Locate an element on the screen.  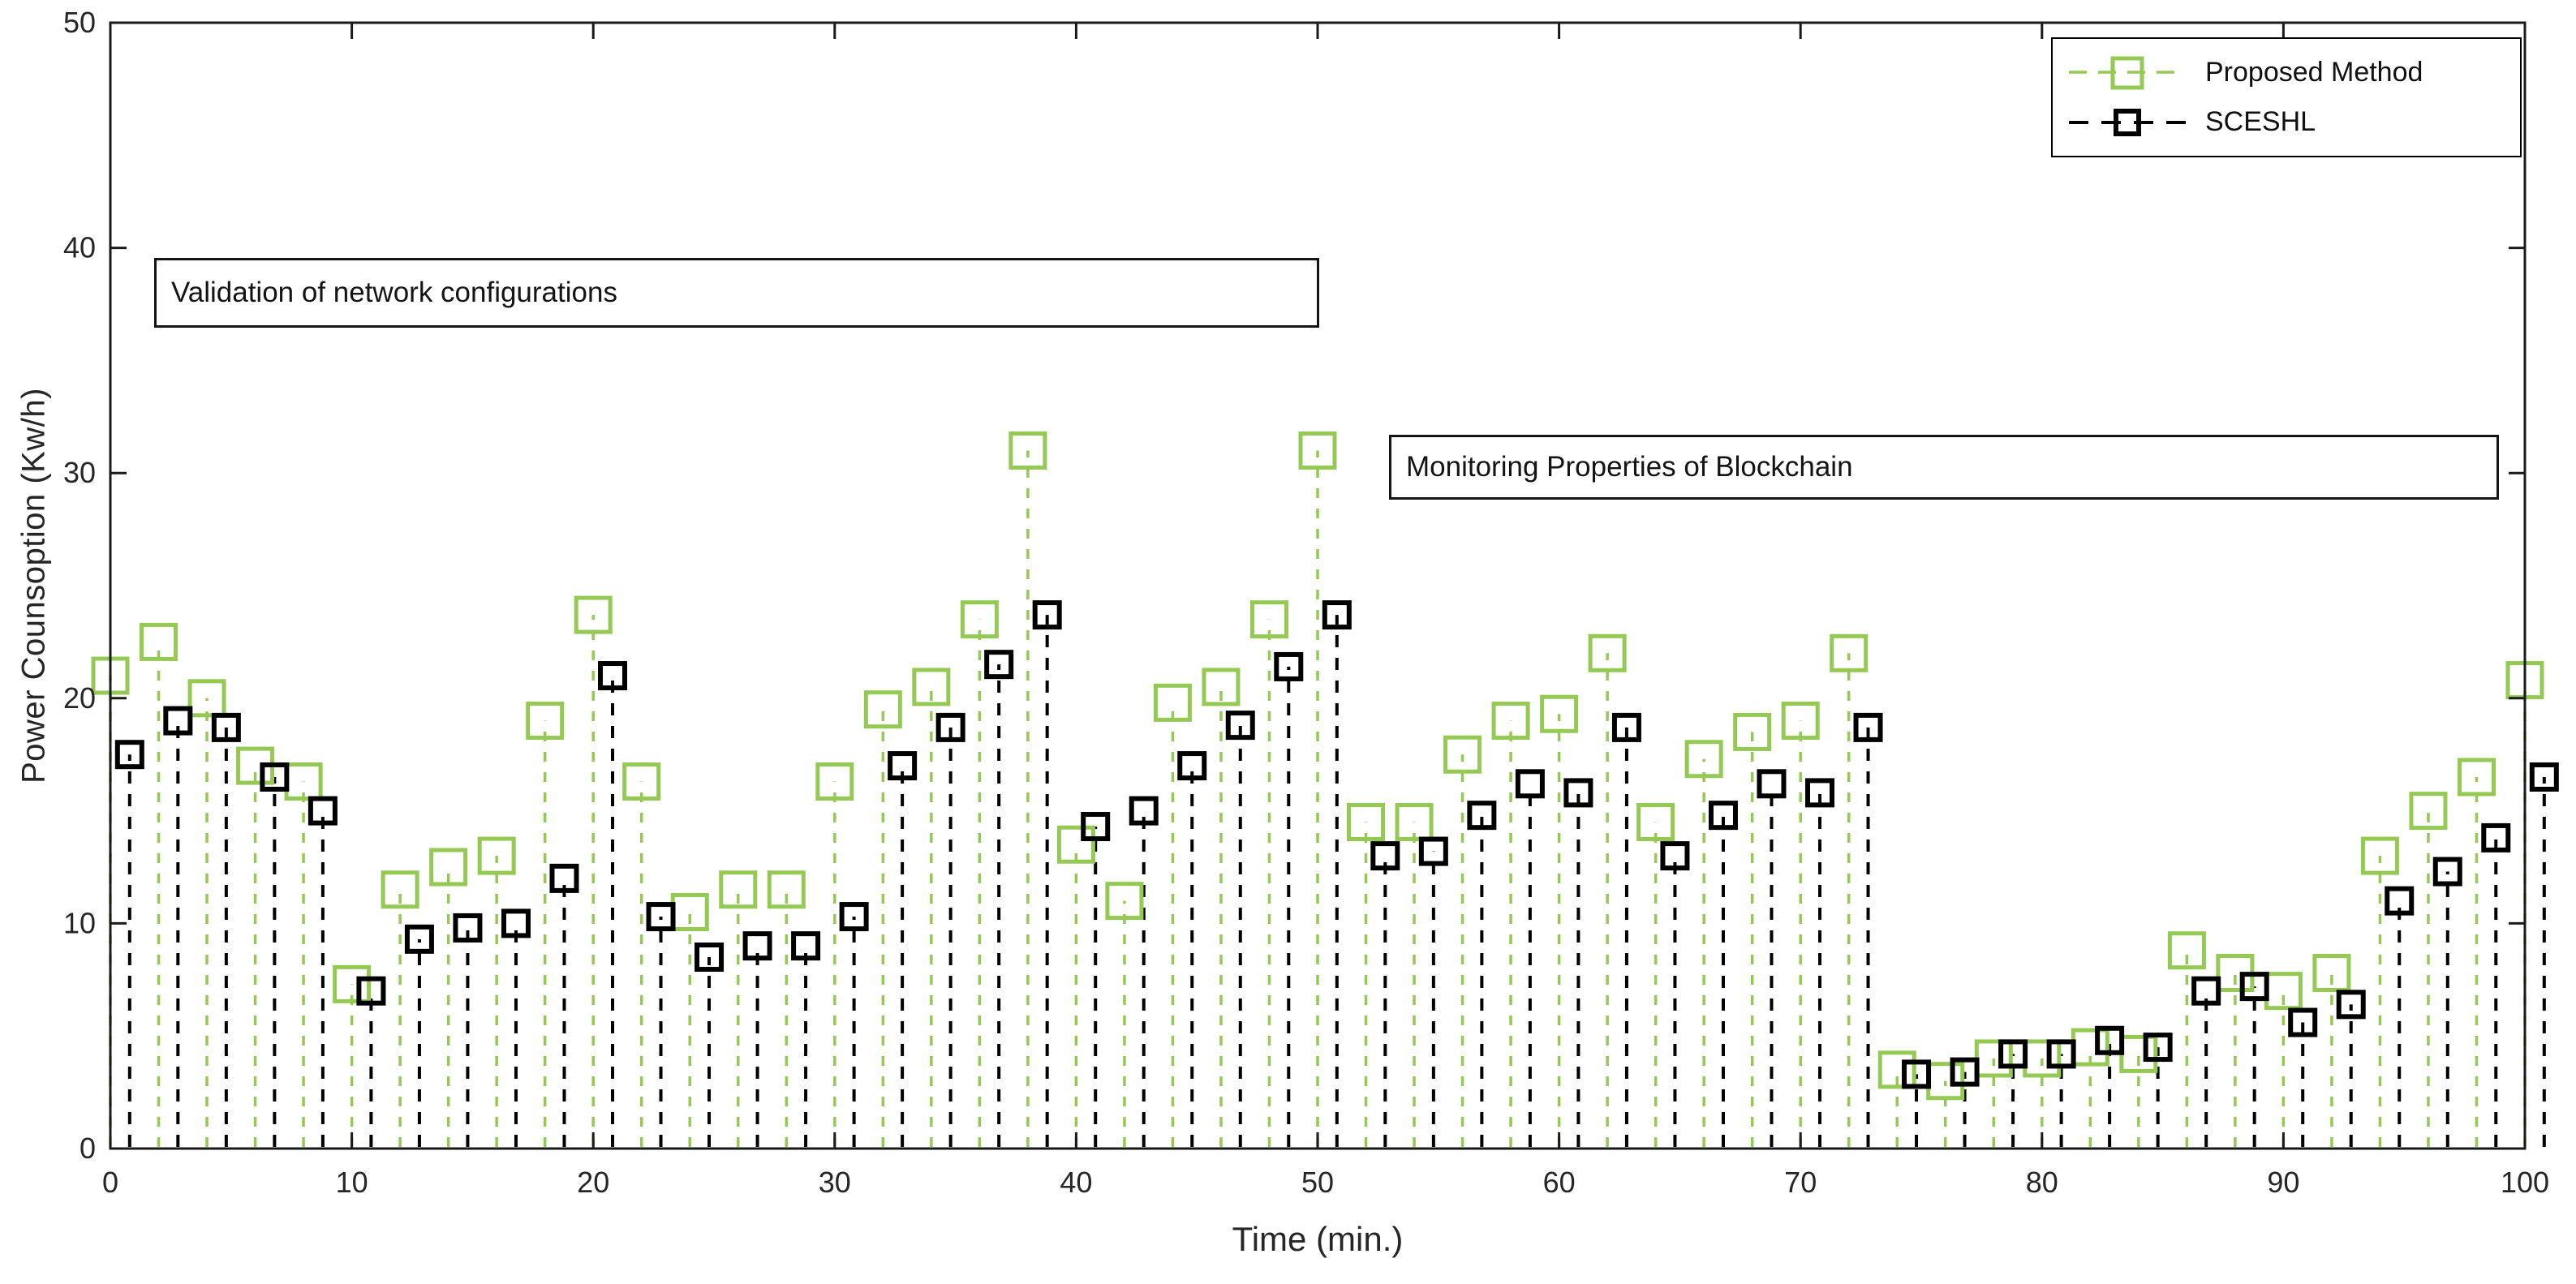
x-tick-label: 30 is located at coordinates (835, 1182).